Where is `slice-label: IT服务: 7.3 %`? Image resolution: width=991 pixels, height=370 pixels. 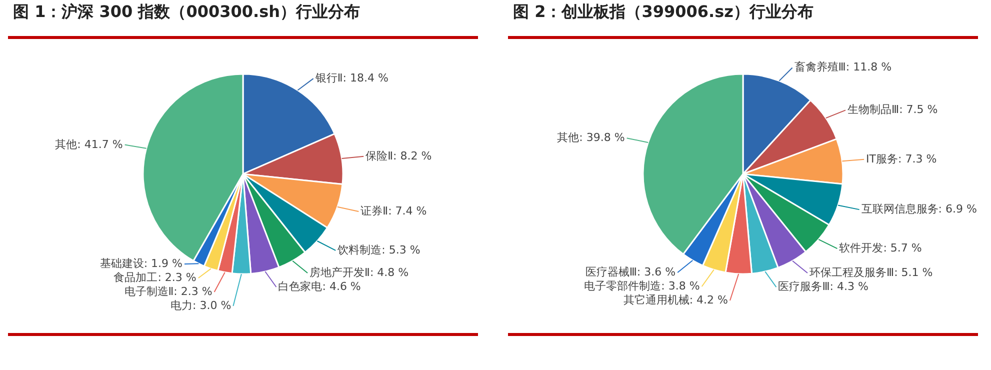 slice-label: IT服务: 7.3 % is located at coordinates (901, 159).